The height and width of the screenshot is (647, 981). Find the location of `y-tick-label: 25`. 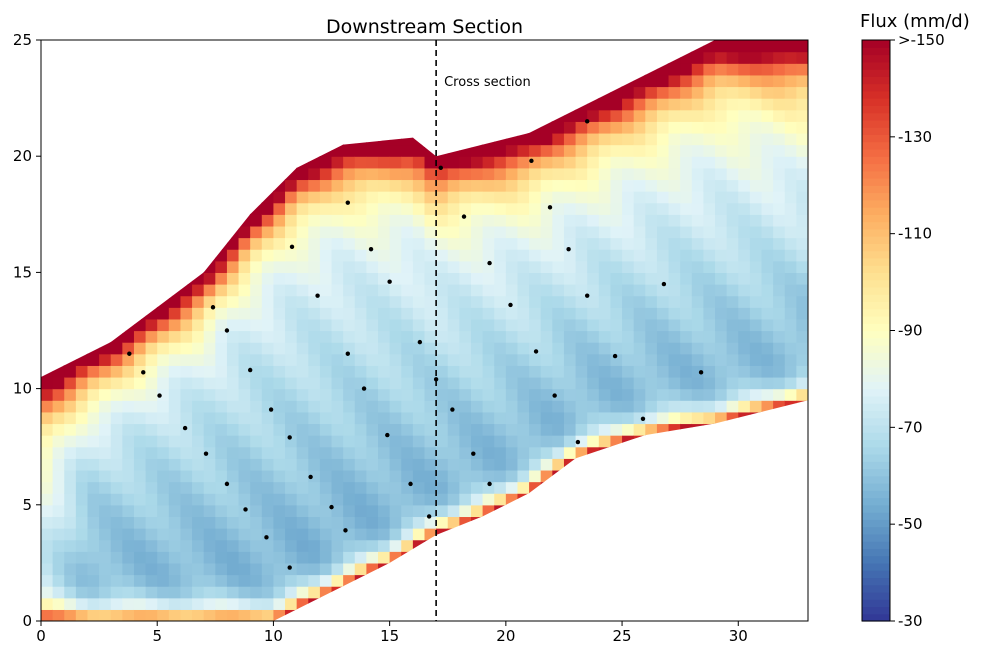

y-tick-label: 25 is located at coordinates (22, 40).